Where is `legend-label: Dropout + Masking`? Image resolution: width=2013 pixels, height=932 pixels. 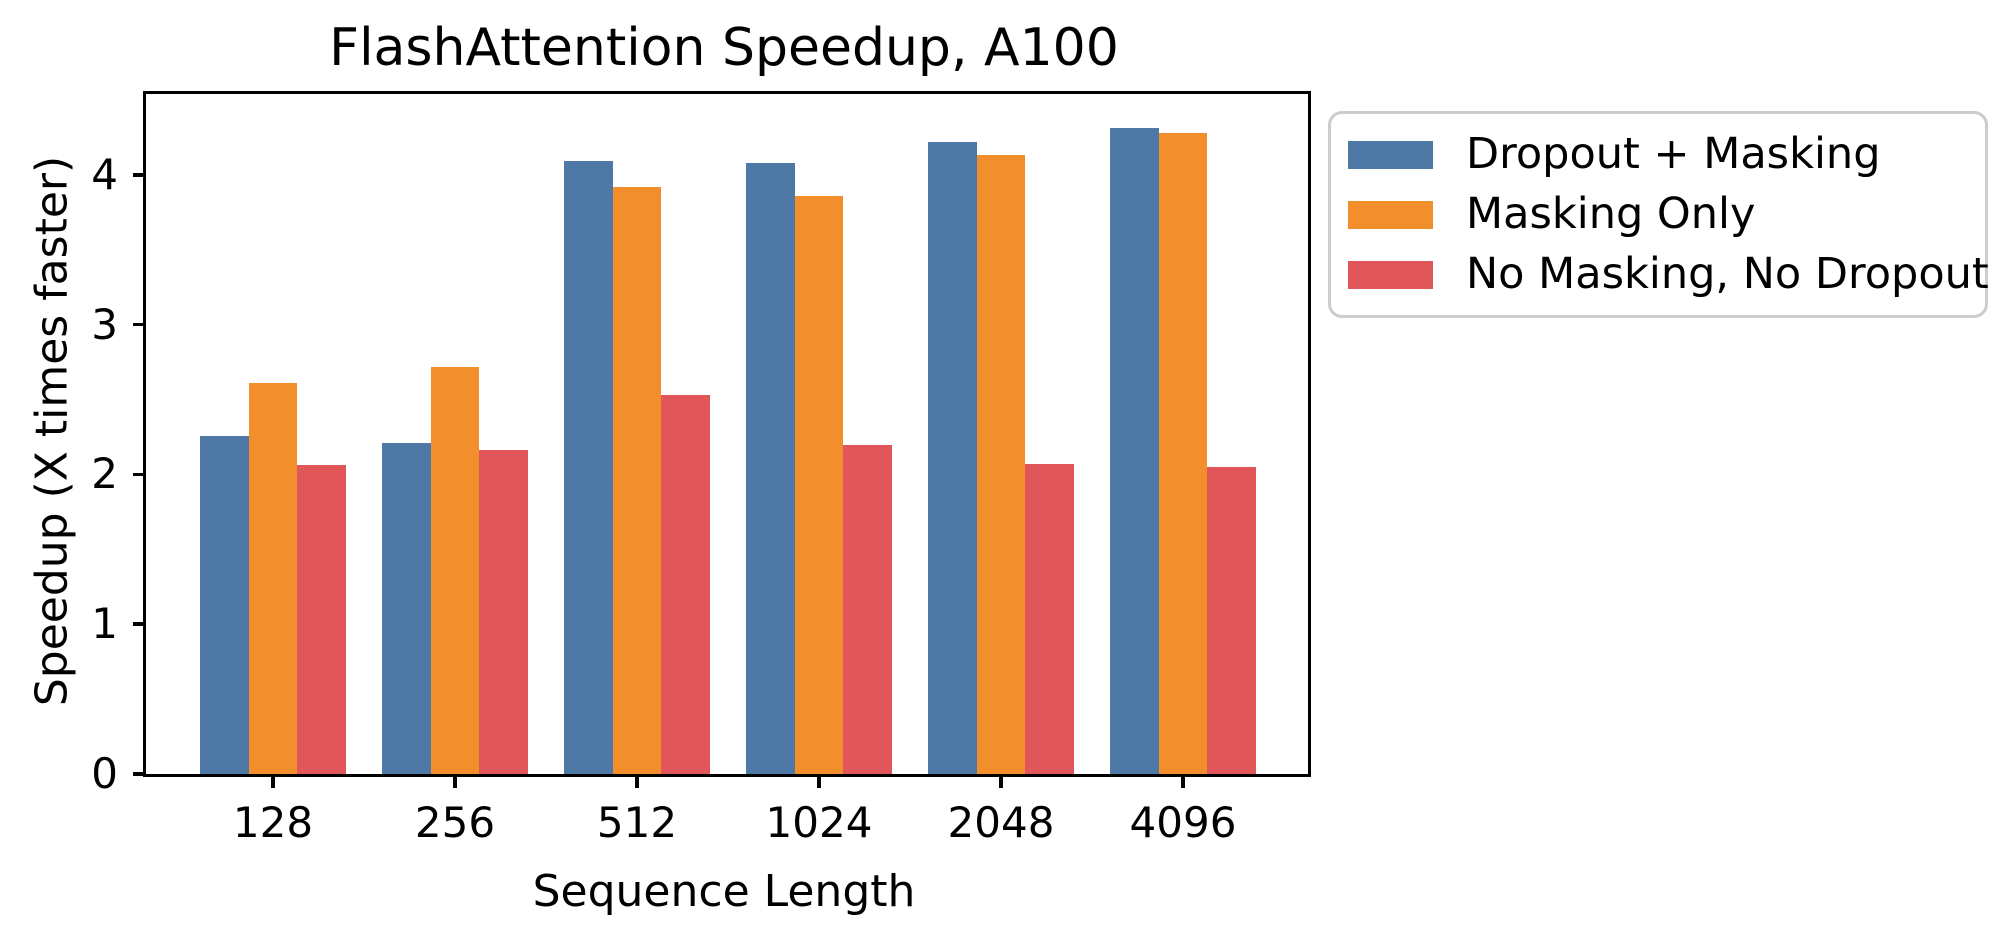
legend-label: Dropout + Masking is located at coordinates (1673, 154).